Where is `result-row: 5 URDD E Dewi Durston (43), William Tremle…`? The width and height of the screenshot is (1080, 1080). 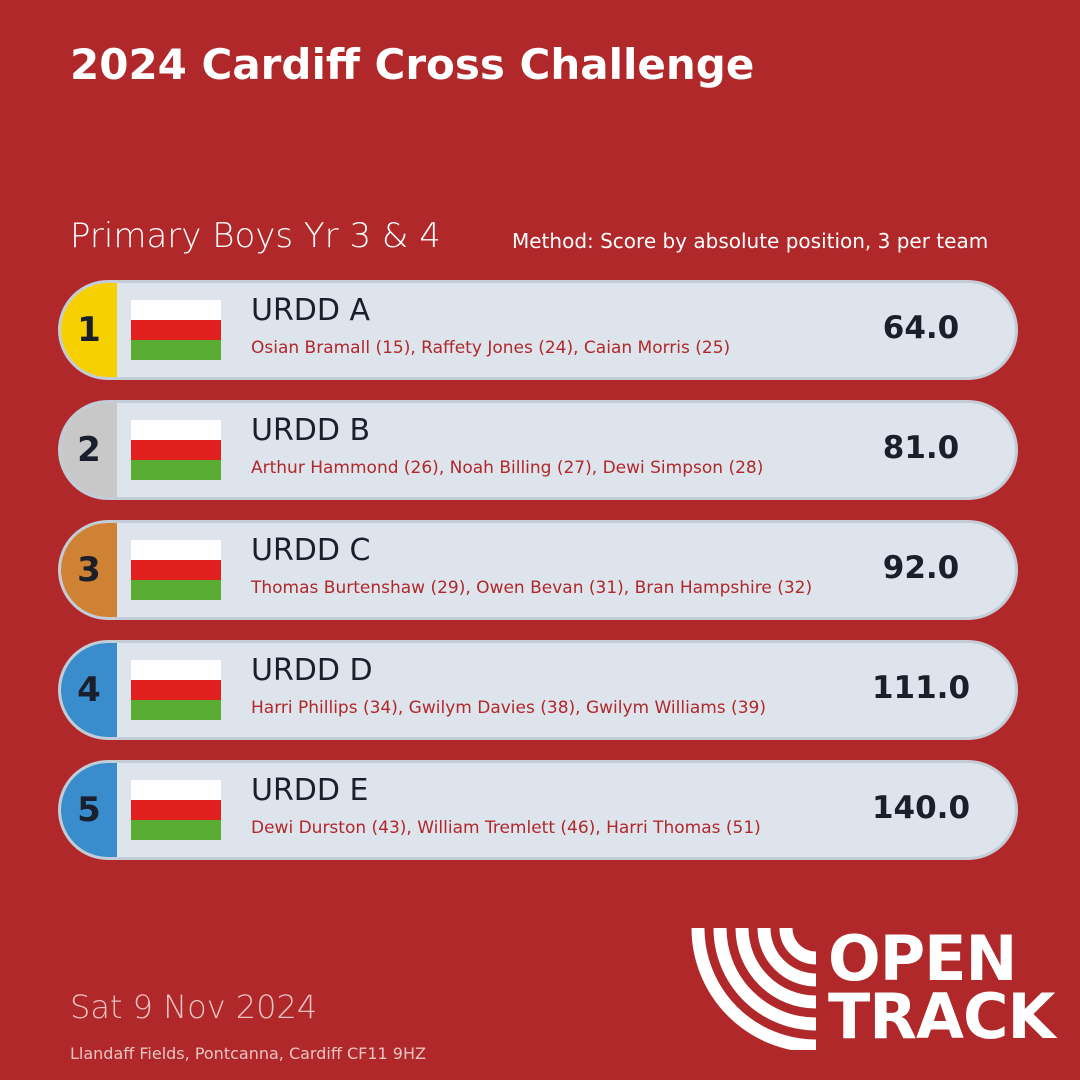 result-row: 5 URDD E Dewi Durston (43), William Tremle… is located at coordinates (538, 810).